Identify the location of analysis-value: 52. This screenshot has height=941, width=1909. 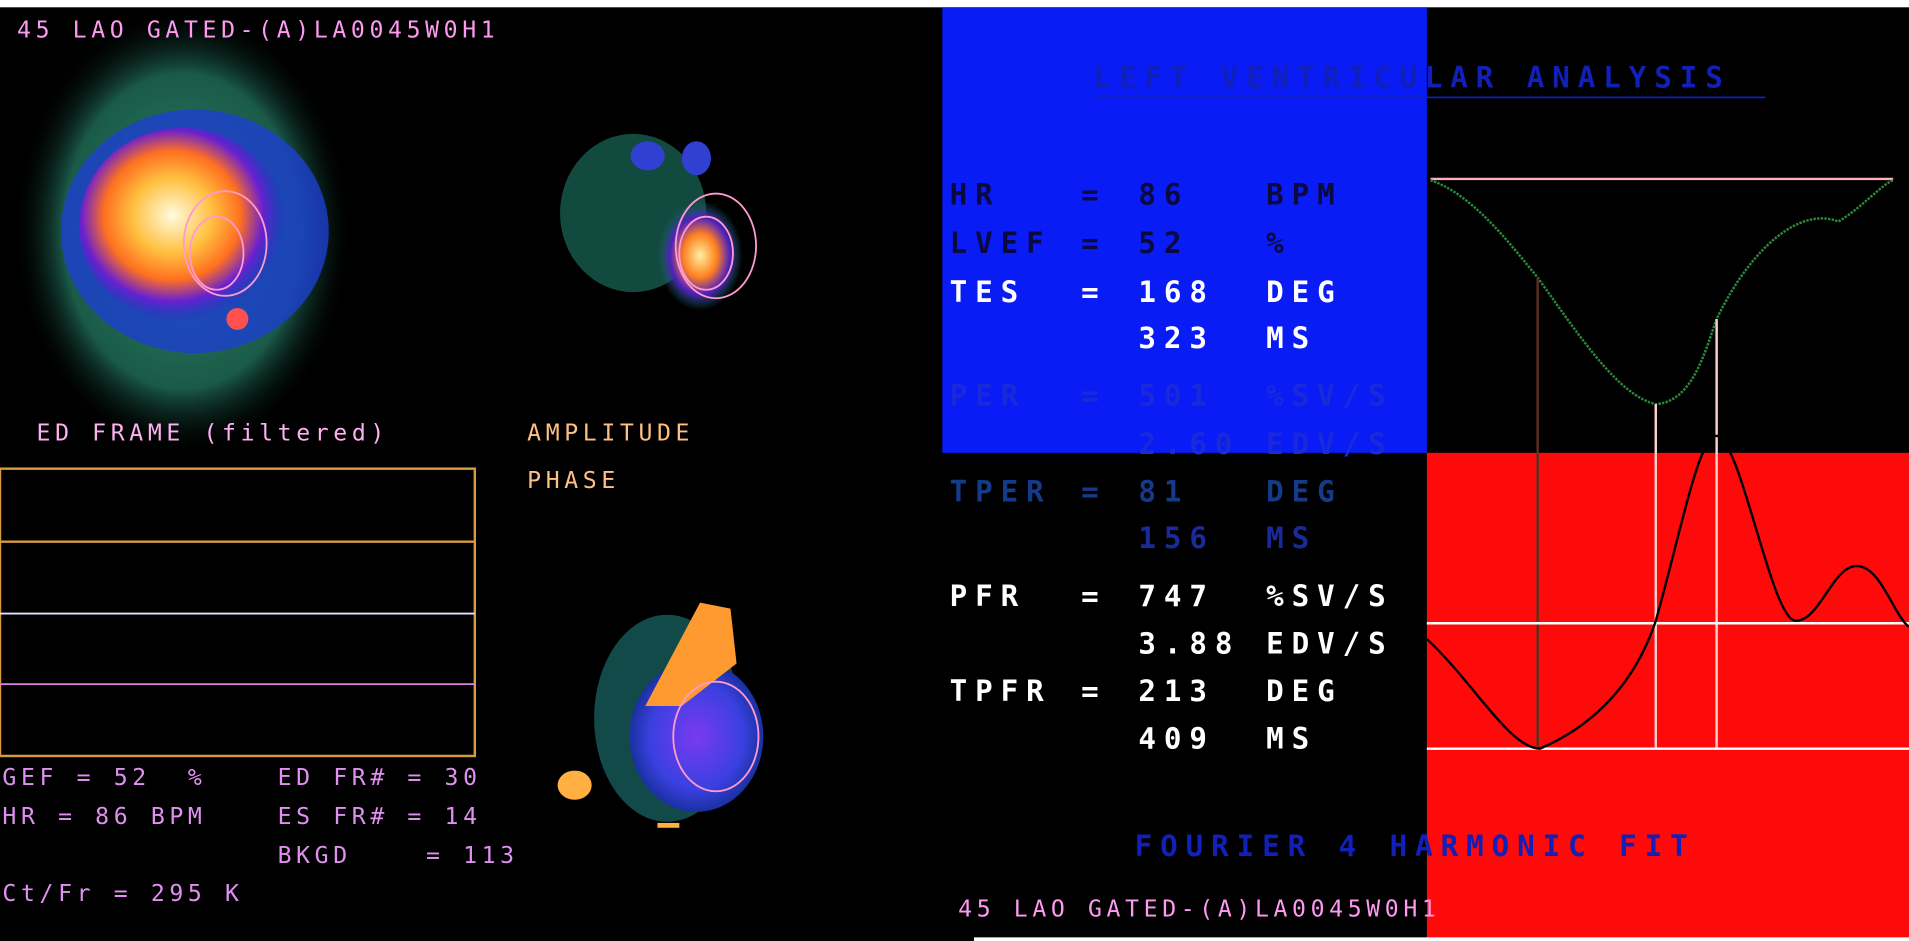
(1163, 243).